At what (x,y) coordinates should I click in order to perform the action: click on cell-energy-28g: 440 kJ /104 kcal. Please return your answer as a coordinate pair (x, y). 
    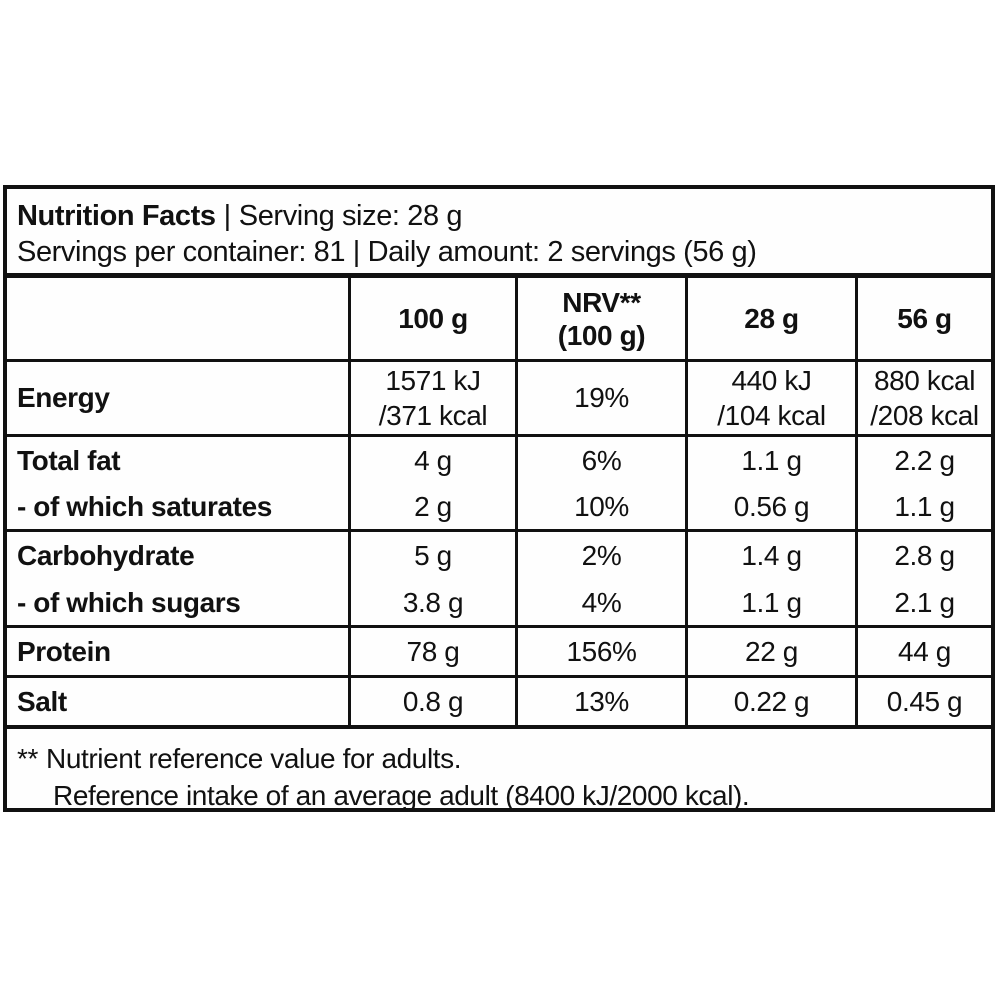
    Looking at the image, I should click on (770, 398).